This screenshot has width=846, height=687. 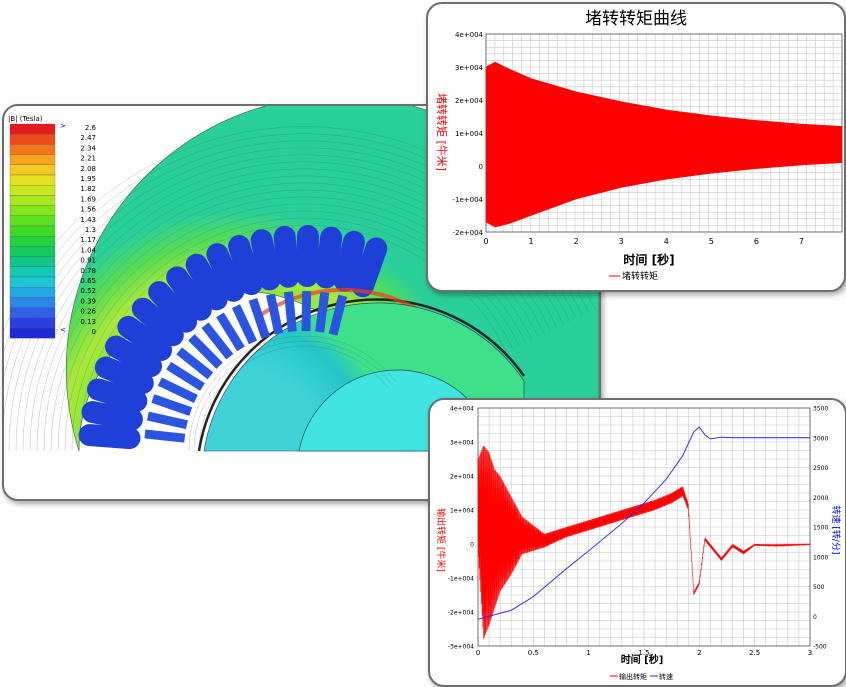 What do you see at coordinates (233, 337) in the screenshot?
I see `stator-slots` at bounding box center [233, 337].